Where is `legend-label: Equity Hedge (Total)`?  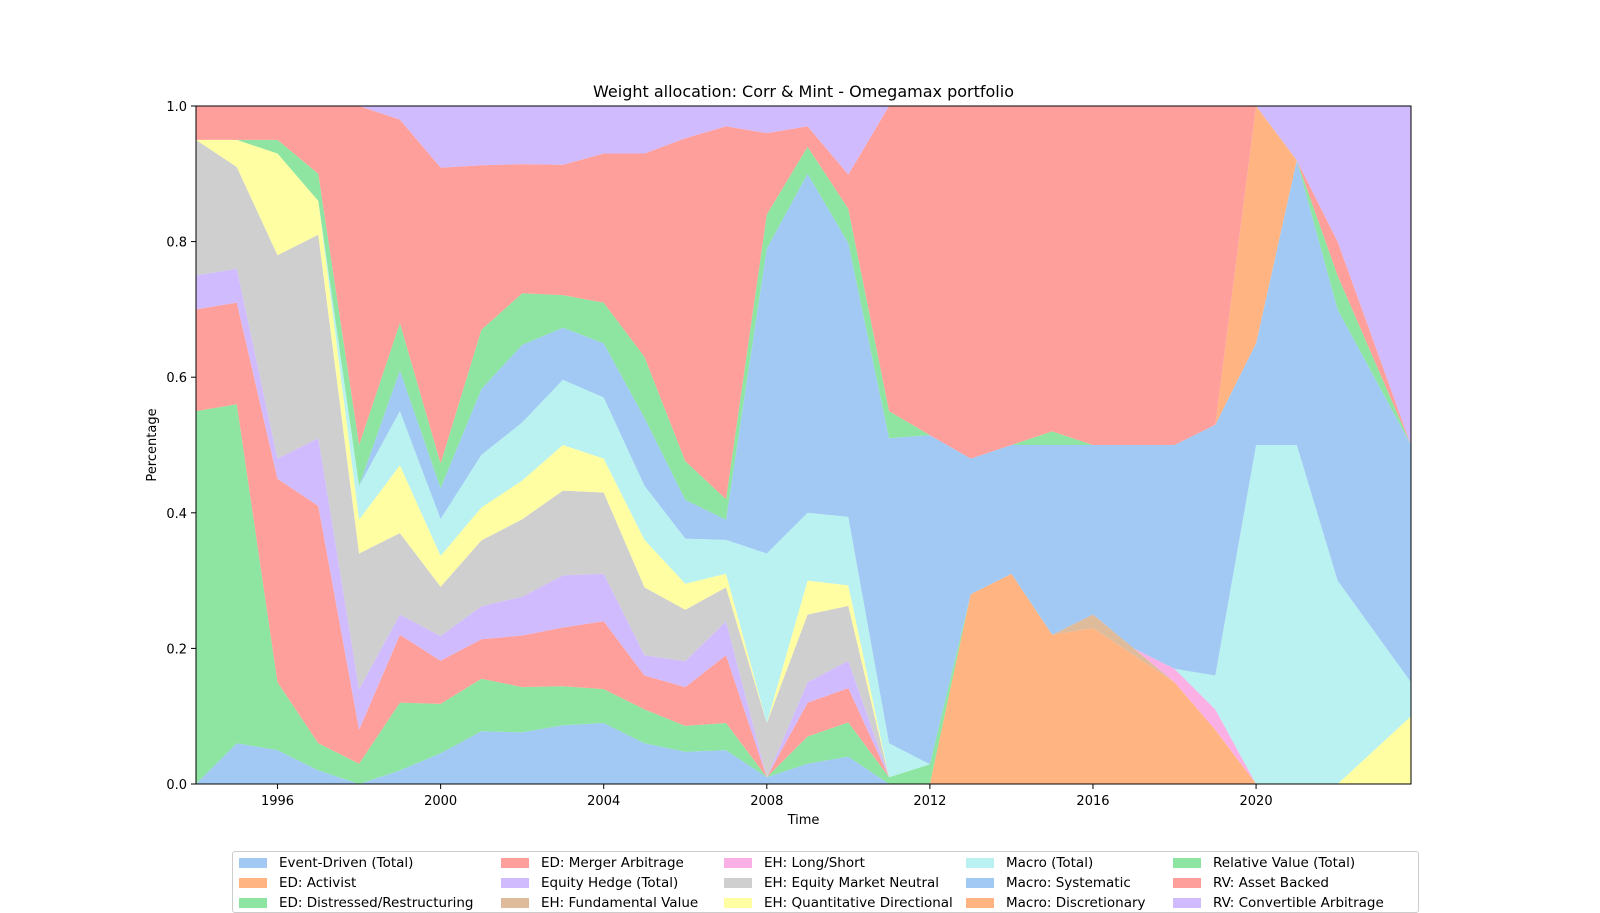 legend-label: Equity Hedge (Total) is located at coordinates (610, 883).